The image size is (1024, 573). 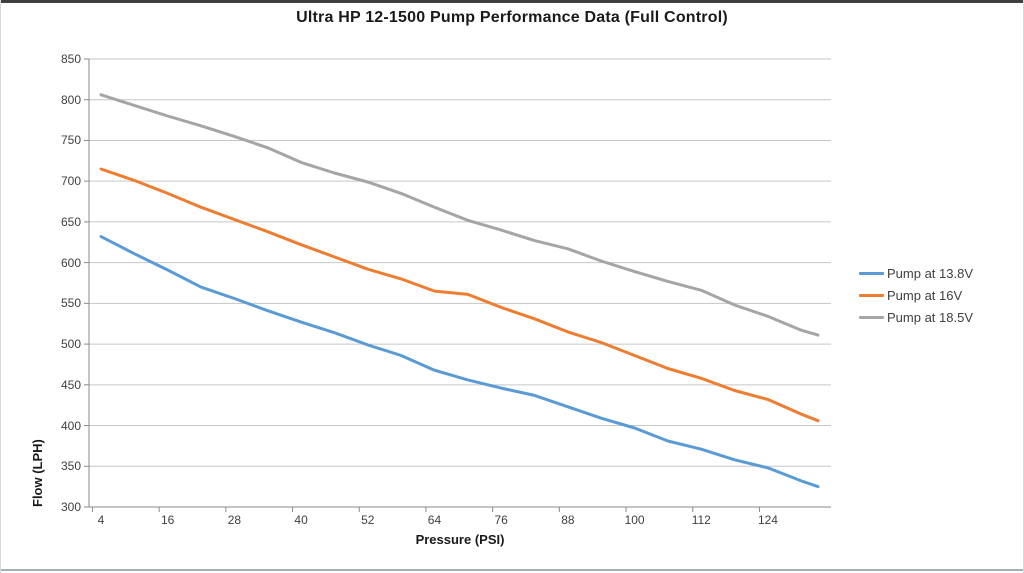 I want to click on y-tick-label: 650, so click(x=70, y=221).